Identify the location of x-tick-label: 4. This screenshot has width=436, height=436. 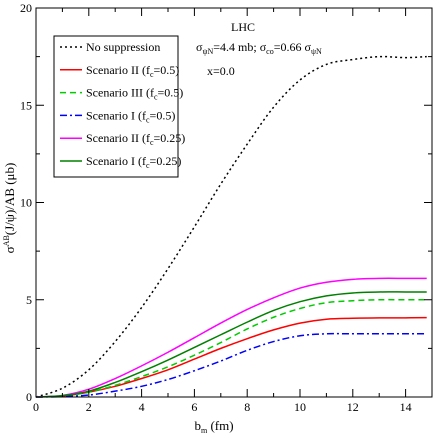
(142, 407).